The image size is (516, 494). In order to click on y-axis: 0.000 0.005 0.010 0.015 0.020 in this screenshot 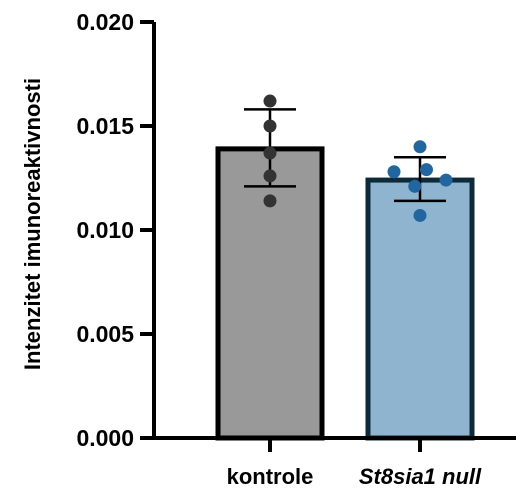, I will do `click(116, 230)`.